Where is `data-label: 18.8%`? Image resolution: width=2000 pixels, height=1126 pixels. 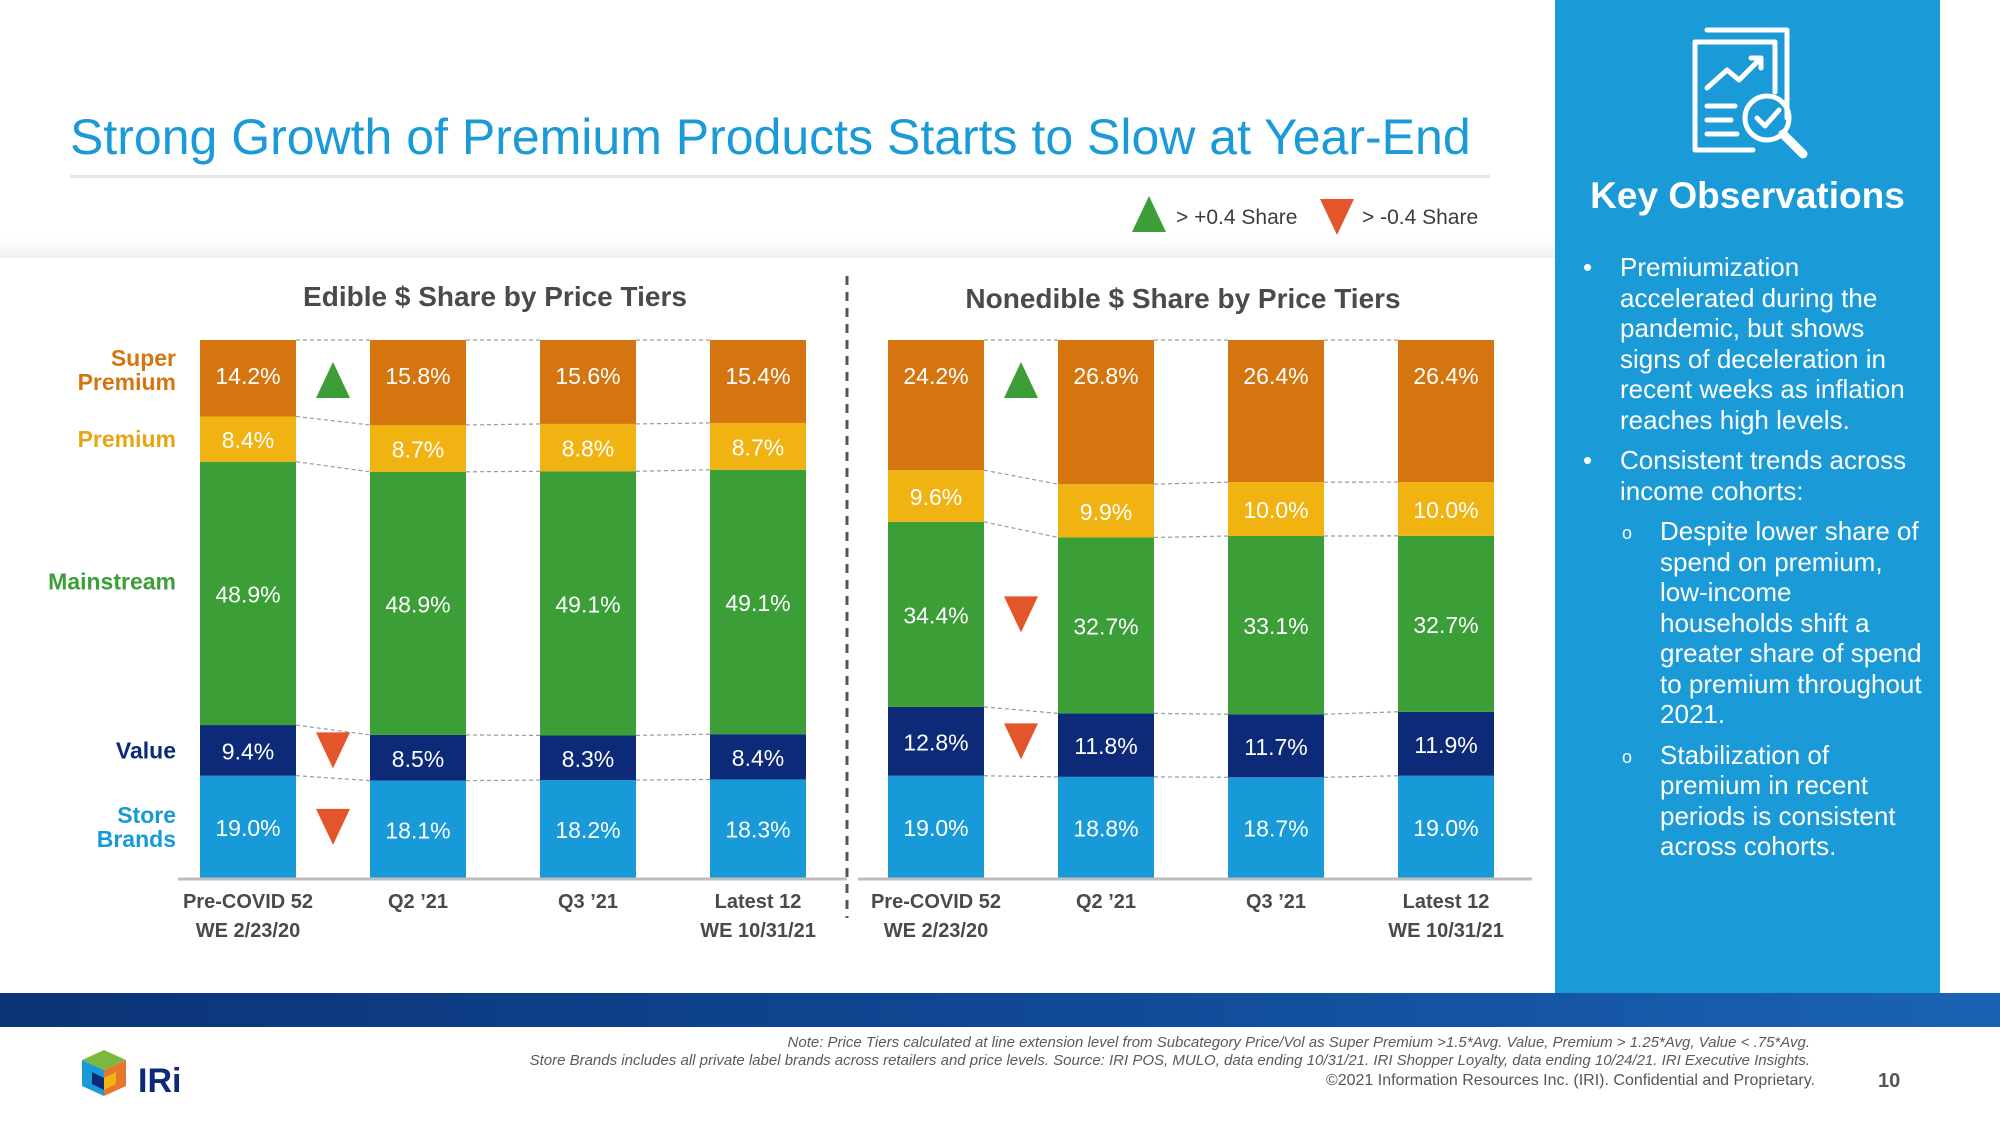 data-label: 18.8% is located at coordinates (1105, 828).